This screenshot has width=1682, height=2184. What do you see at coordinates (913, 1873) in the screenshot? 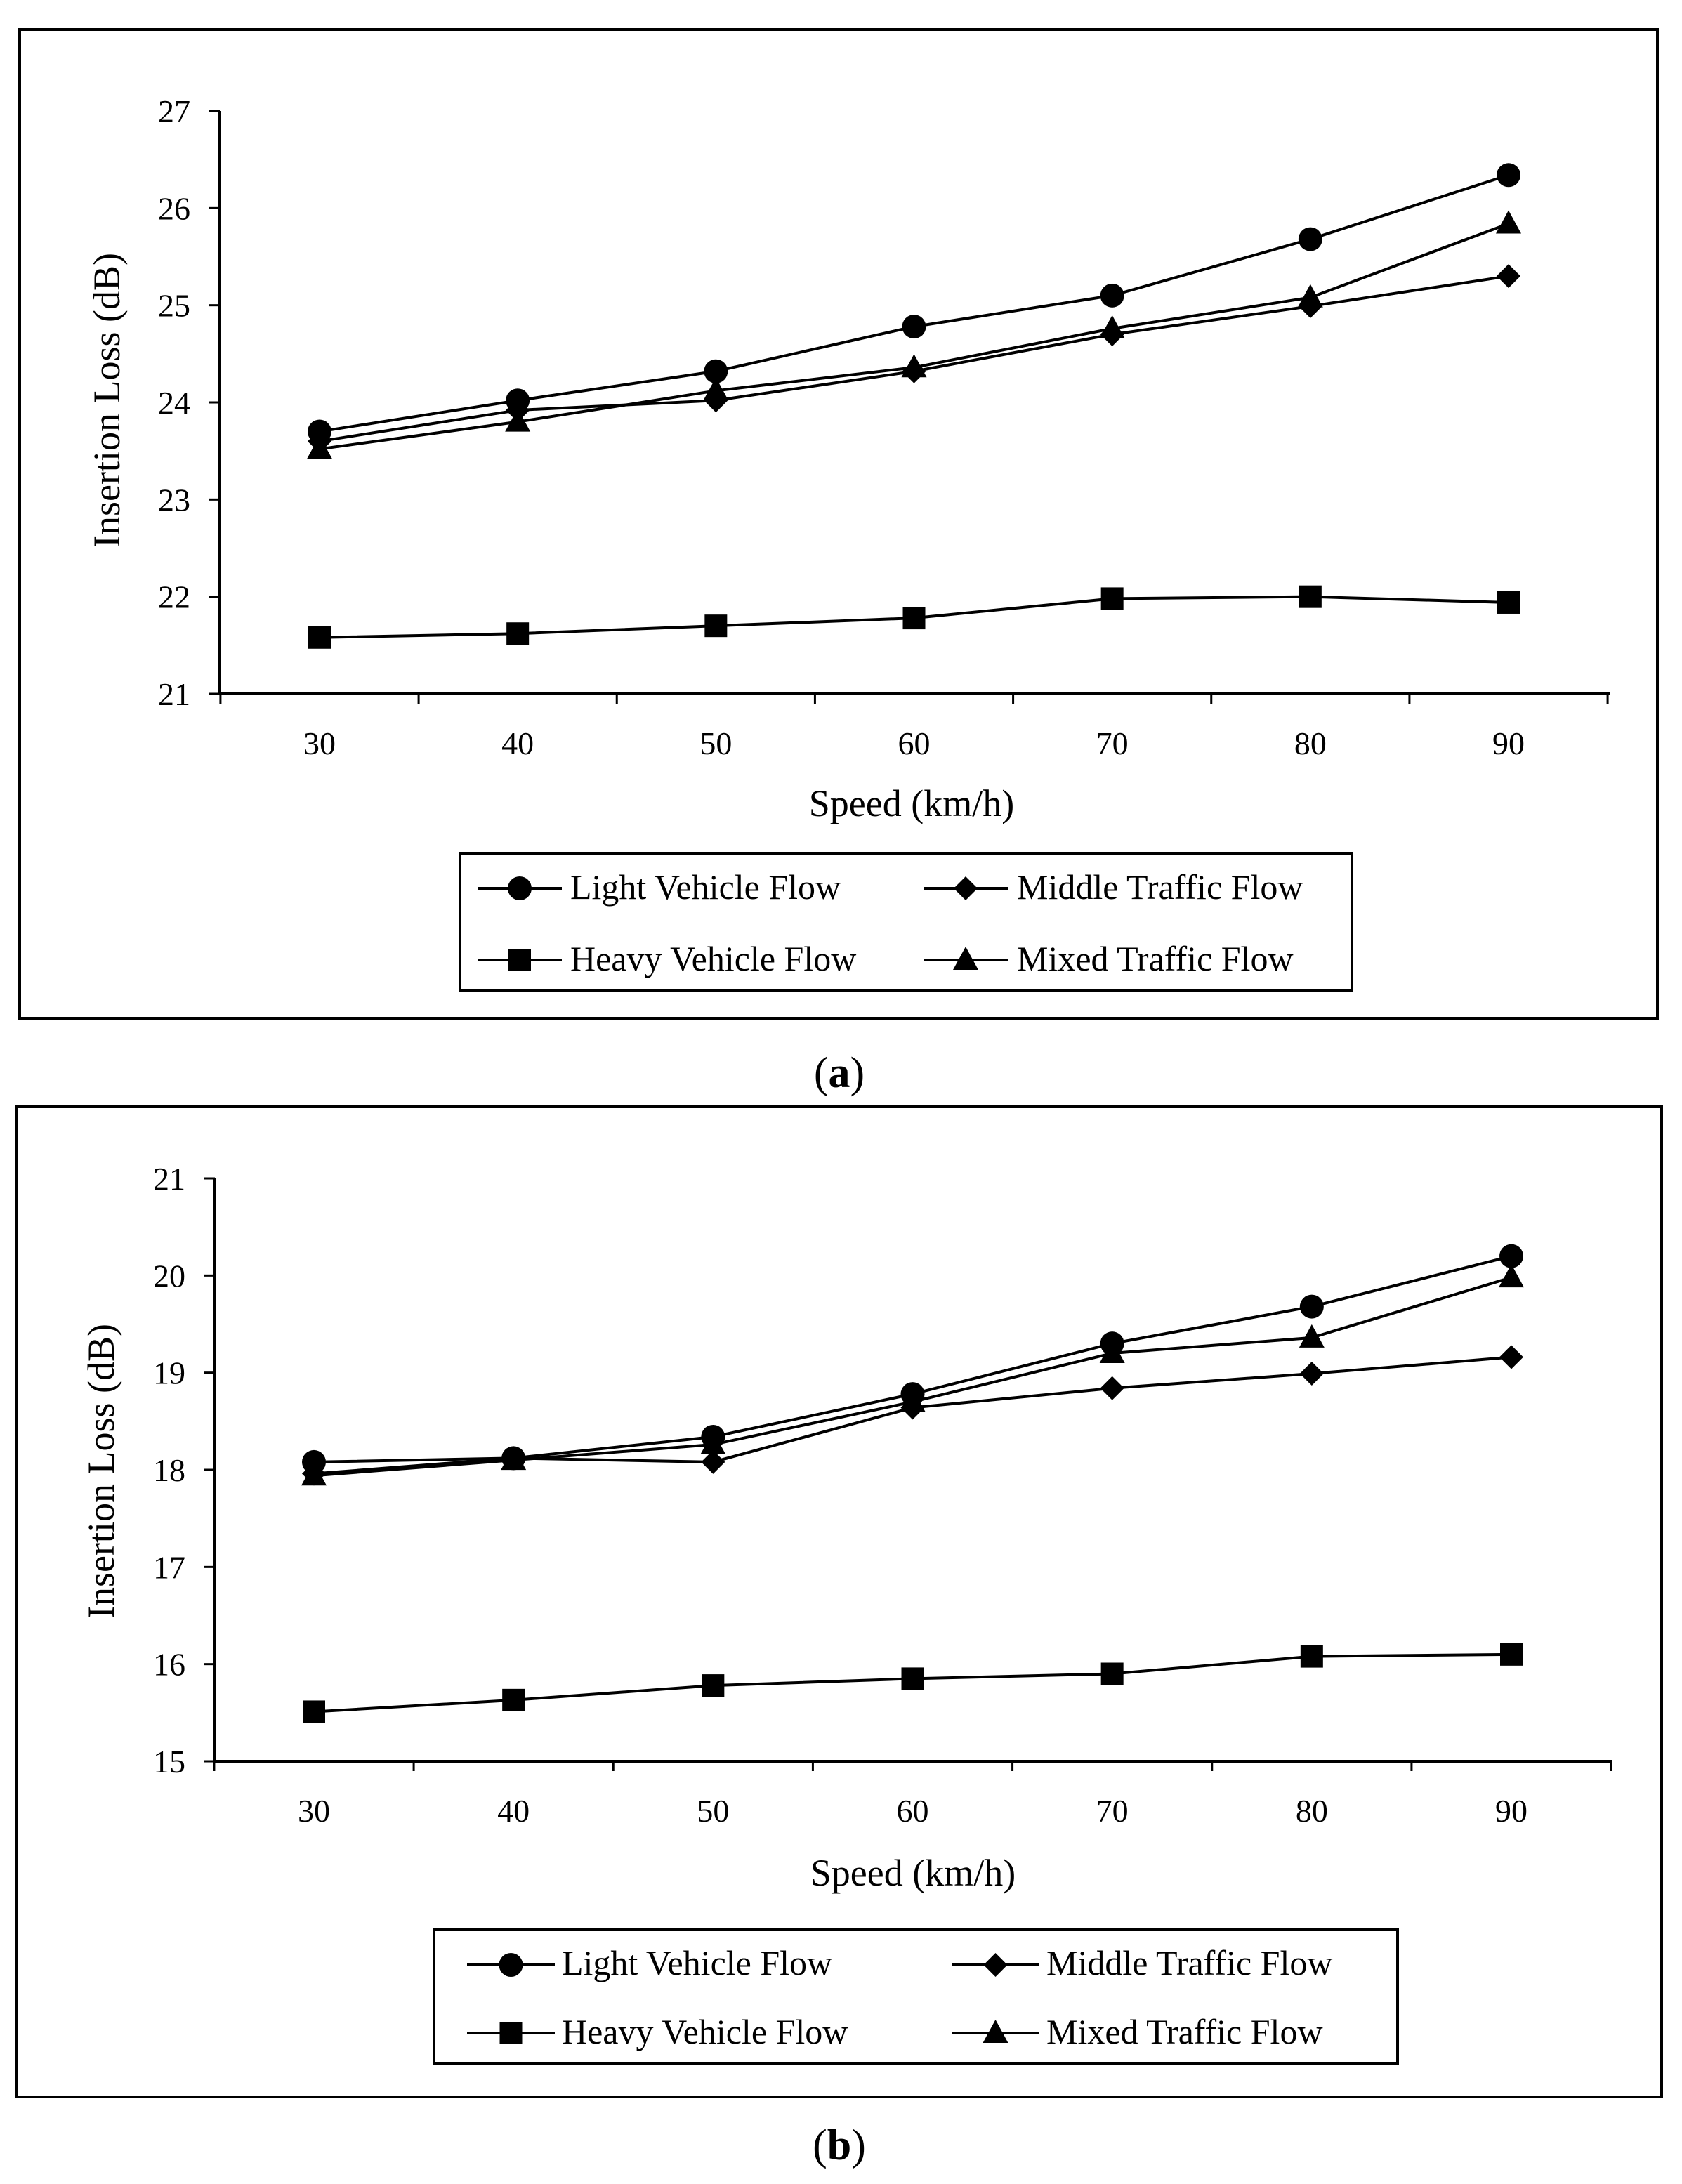
I see `x-axis-title-b: Speed (km/h)` at bounding box center [913, 1873].